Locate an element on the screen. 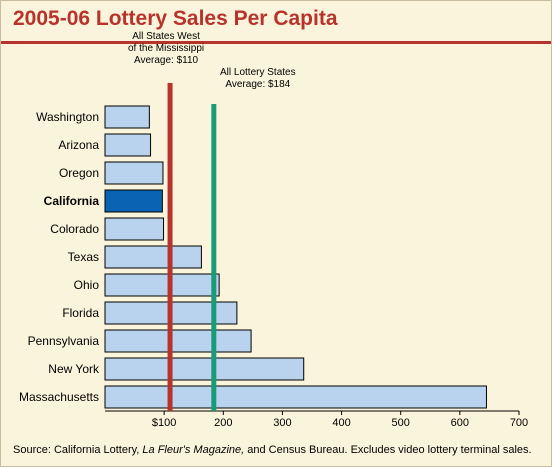 The width and height of the screenshot is (552, 467). x-tick-label: 700 is located at coordinates (519, 423).